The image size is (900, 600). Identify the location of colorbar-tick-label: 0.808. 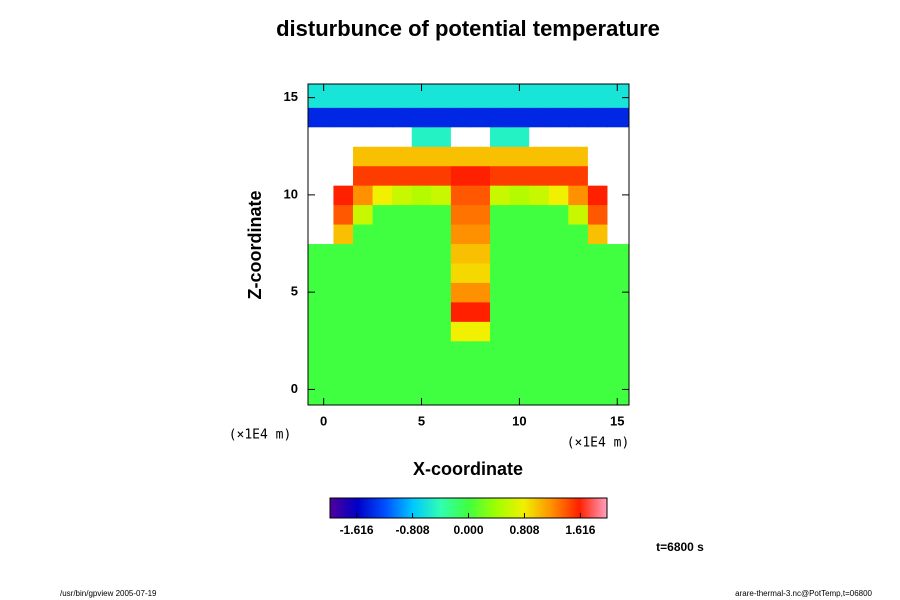
(524, 530).